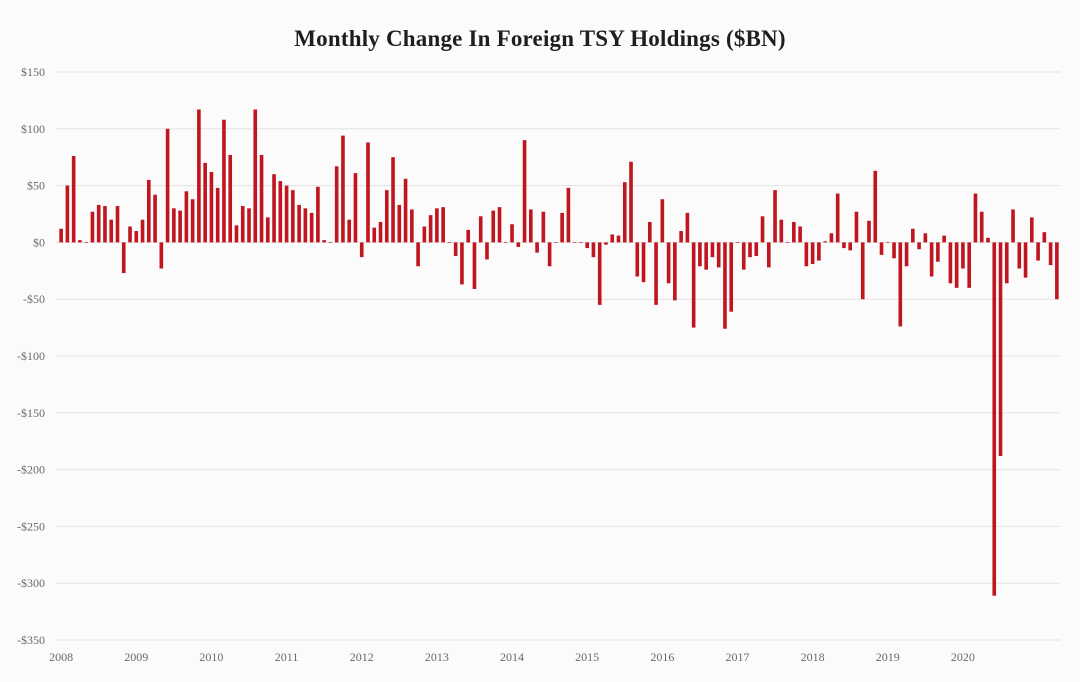 This screenshot has height=682, width=1080. I want to click on x-tick-label: 2009, so click(136, 657).